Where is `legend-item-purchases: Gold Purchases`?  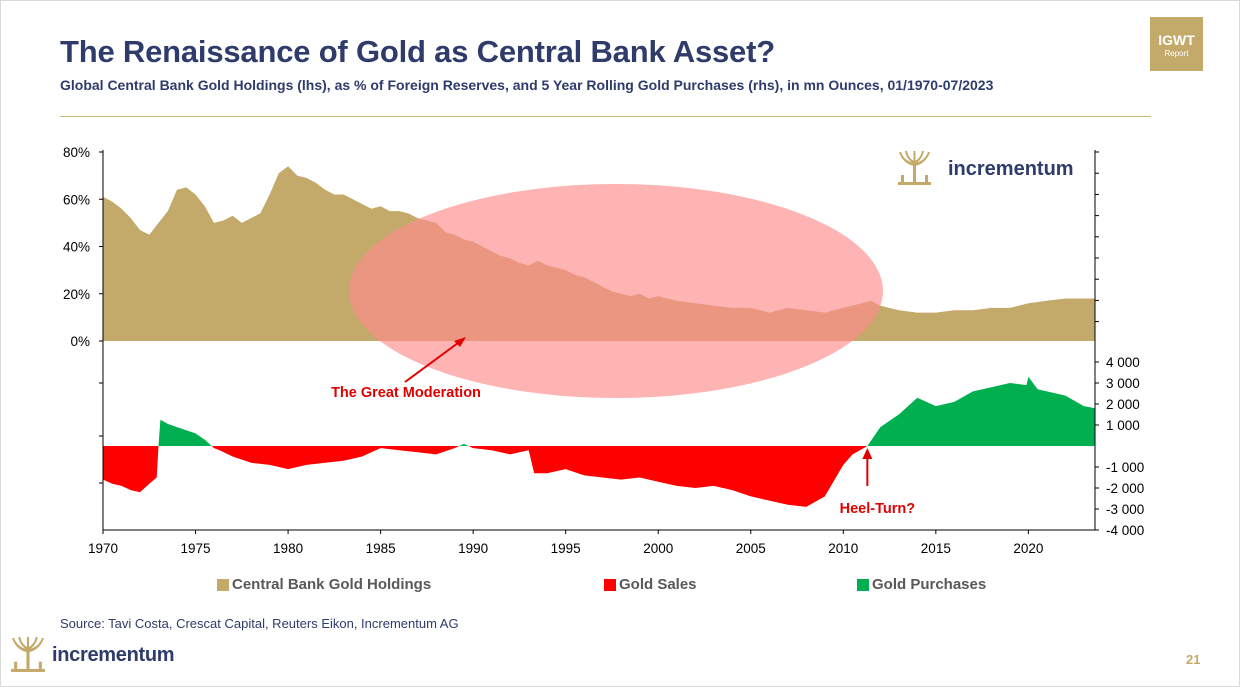
legend-item-purchases: Gold Purchases is located at coordinates (921, 584).